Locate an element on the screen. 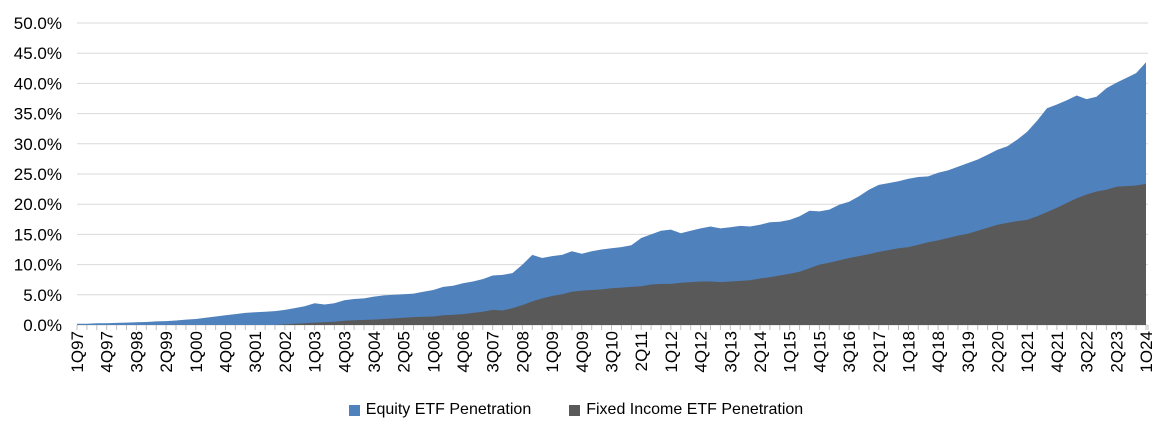 This screenshot has width=1152, height=447. y-axis-tick-label: 5.0% is located at coordinates (42, 295).